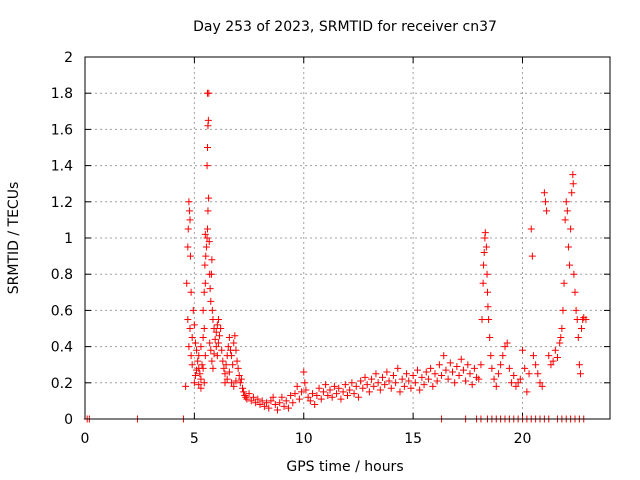 This screenshot has height=480, width=640. Describe the element at coordinates (62, 203) in the screenshot. I see `y-tick-label: 1.2` at that location.